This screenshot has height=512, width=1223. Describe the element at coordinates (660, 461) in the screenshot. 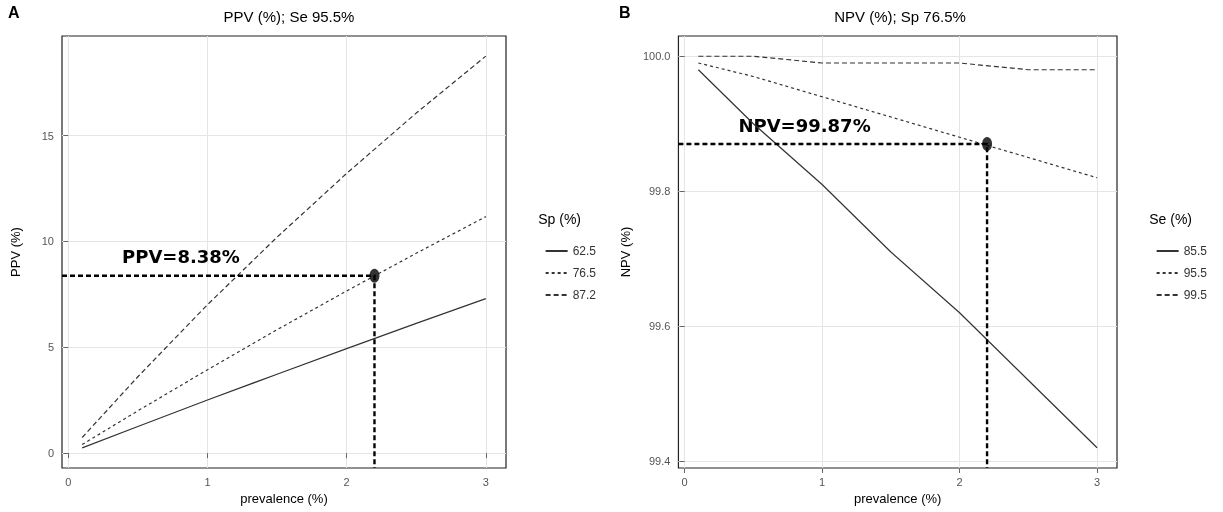

I see `y-tick-label: 99.4` at that location.